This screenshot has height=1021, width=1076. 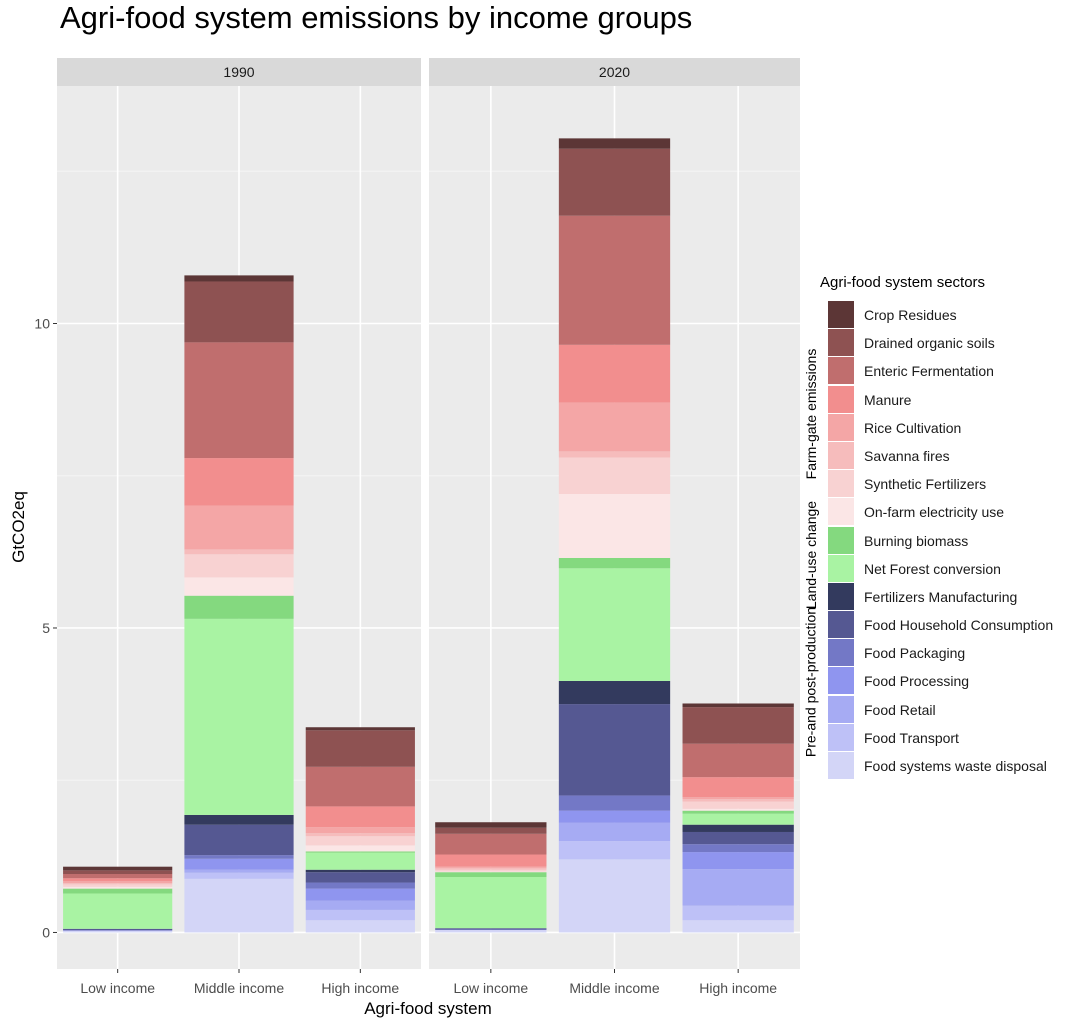 I want to click on legend-label: Manure, so click(x=888, y=399).